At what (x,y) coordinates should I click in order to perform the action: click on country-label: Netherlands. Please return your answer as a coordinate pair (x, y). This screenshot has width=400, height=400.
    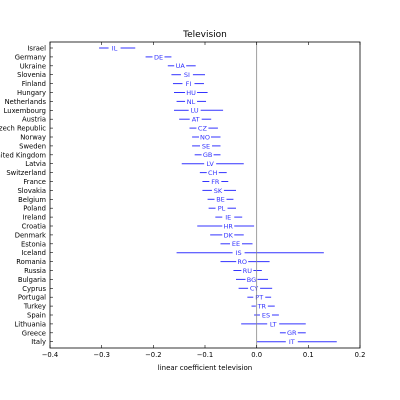
    Looking at the image, I should click on (26, 102).